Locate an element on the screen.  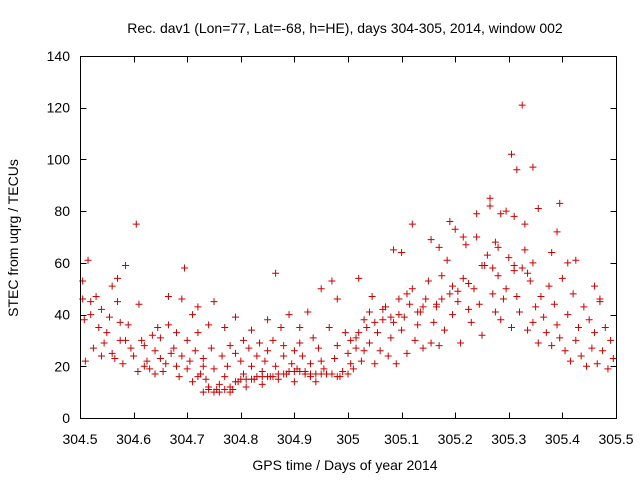
y-tick-label: 20 is located at coordinates (62, 366).